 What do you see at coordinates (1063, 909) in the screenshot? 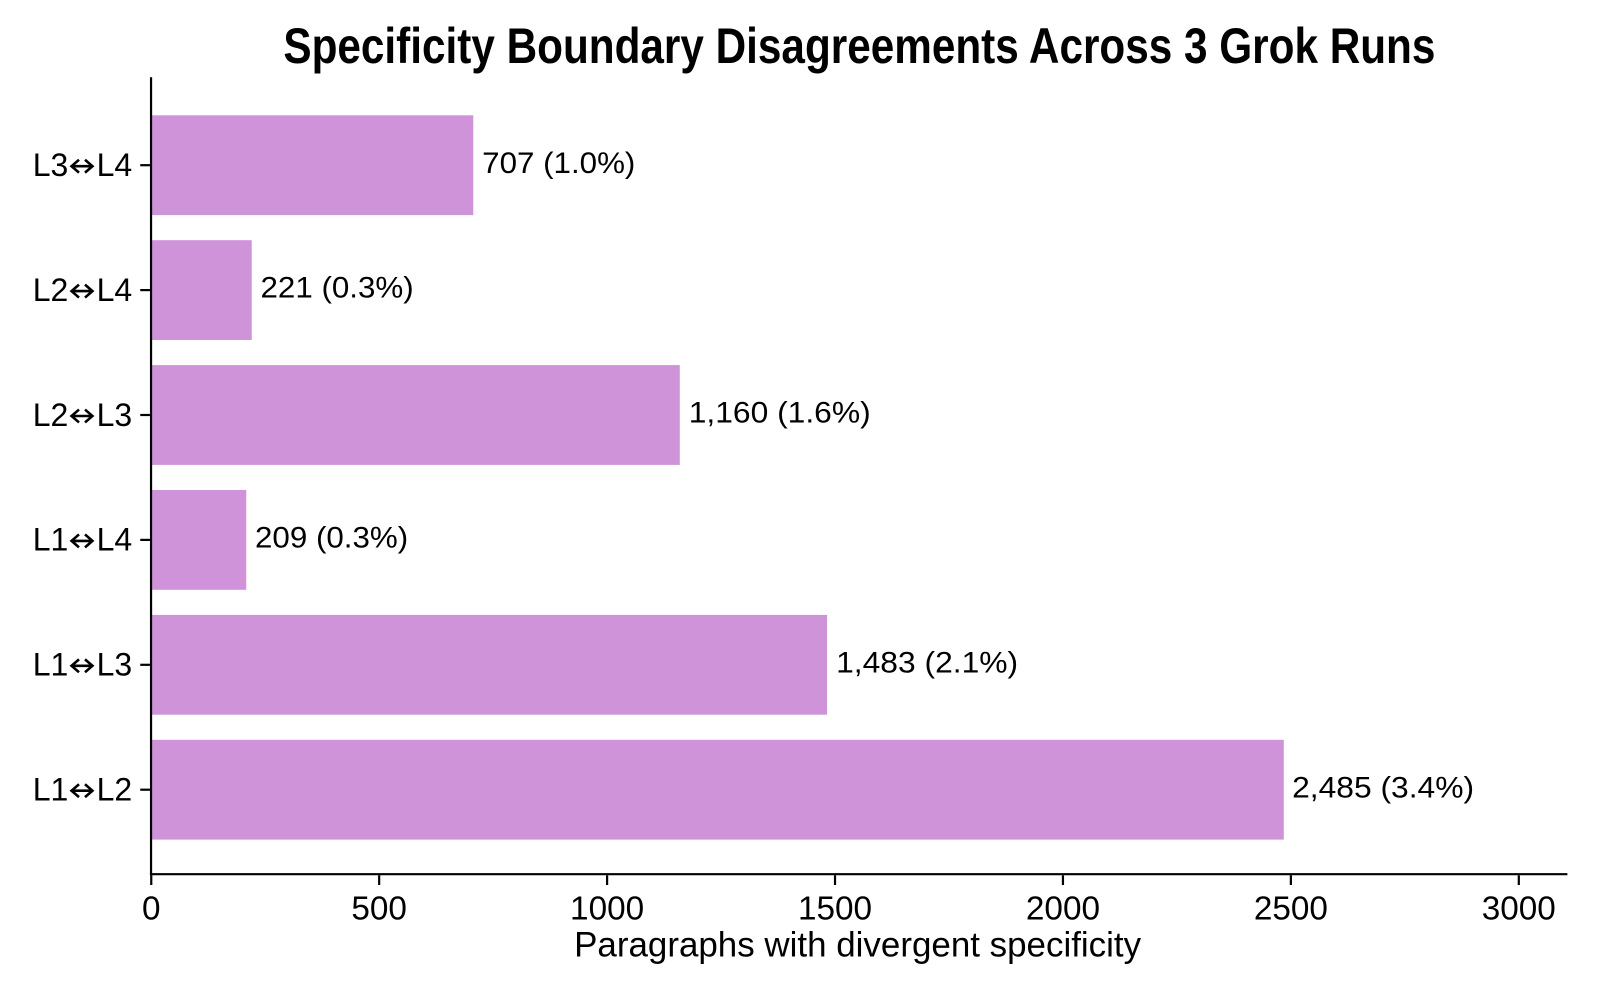
I see `svg-text: 2000` at bounding box center [1063, 909].